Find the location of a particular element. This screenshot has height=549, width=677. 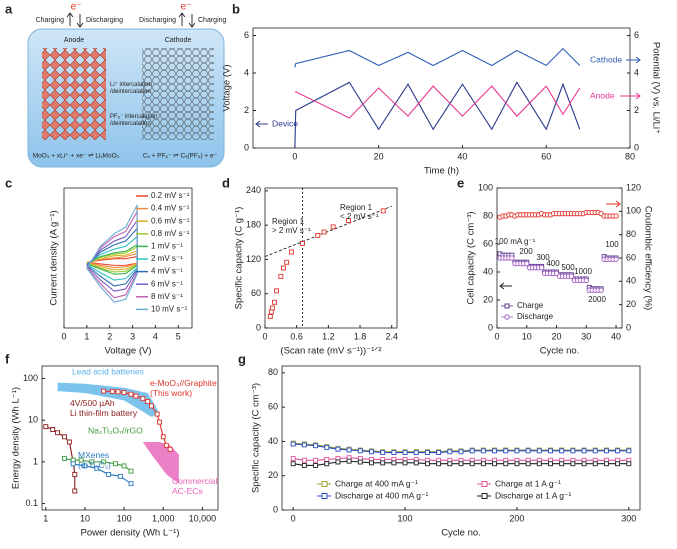

x-tick-label: 80 is located at coordinates (630, 156).